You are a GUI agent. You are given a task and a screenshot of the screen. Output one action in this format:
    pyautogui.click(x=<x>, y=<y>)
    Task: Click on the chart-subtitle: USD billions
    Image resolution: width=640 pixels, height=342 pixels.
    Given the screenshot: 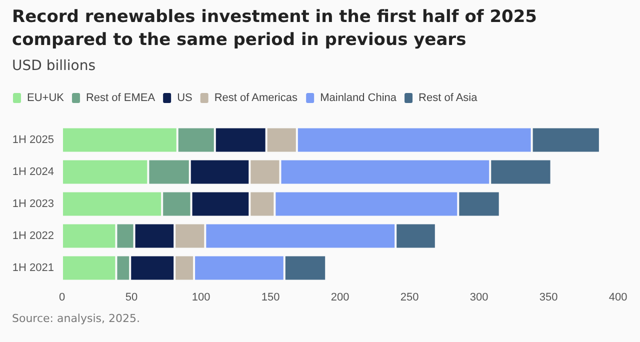 What is the action you would take?
    pyautogui.click(x=54, y=66)
    